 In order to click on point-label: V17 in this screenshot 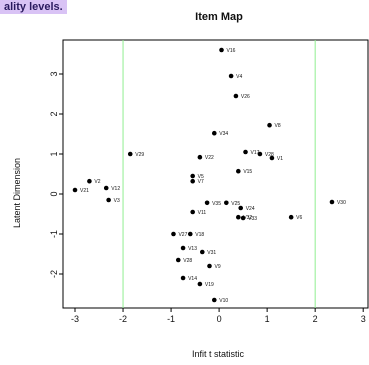, I will do `click(255, 153)`.